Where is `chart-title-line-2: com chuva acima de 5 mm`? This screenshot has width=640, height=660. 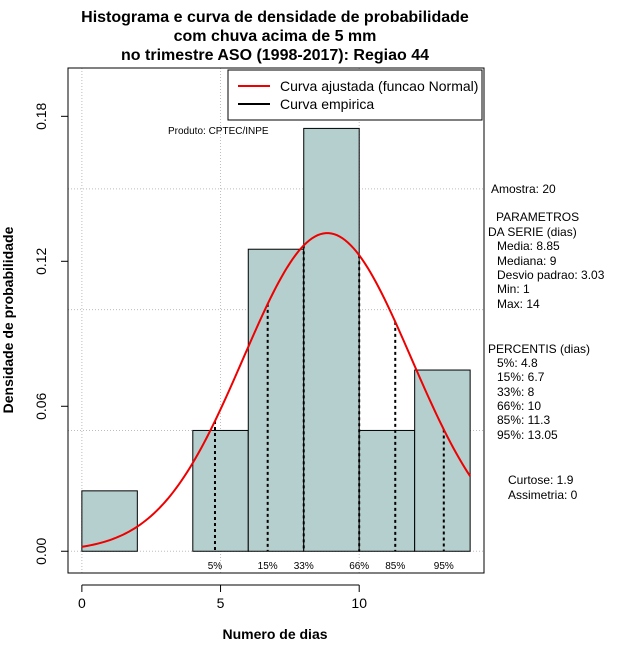 chart-title-line-2: com chuva acima de 5 mm is located at coordinates (275, 36).